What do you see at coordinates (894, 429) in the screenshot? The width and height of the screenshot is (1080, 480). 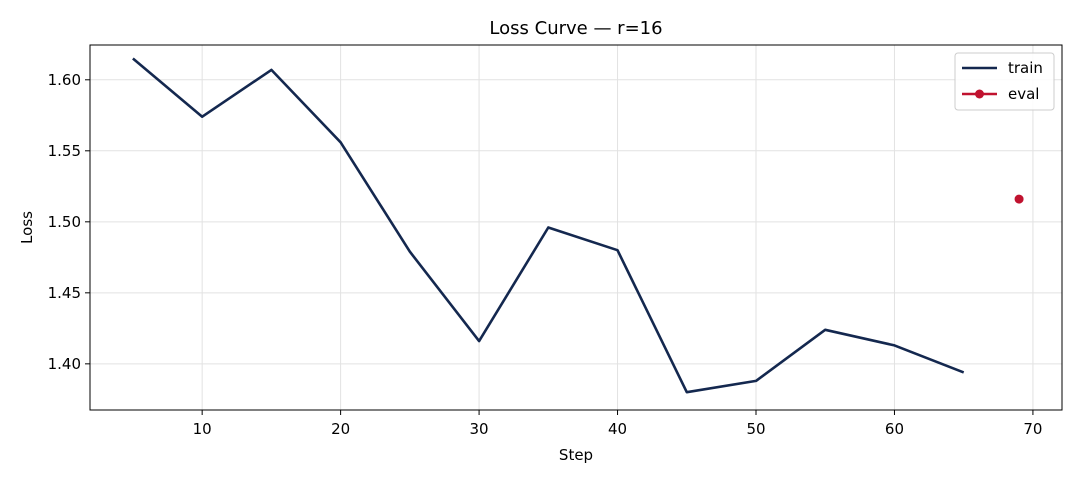 I see `x-tick-label: 60` at bounding box center [894, 429].